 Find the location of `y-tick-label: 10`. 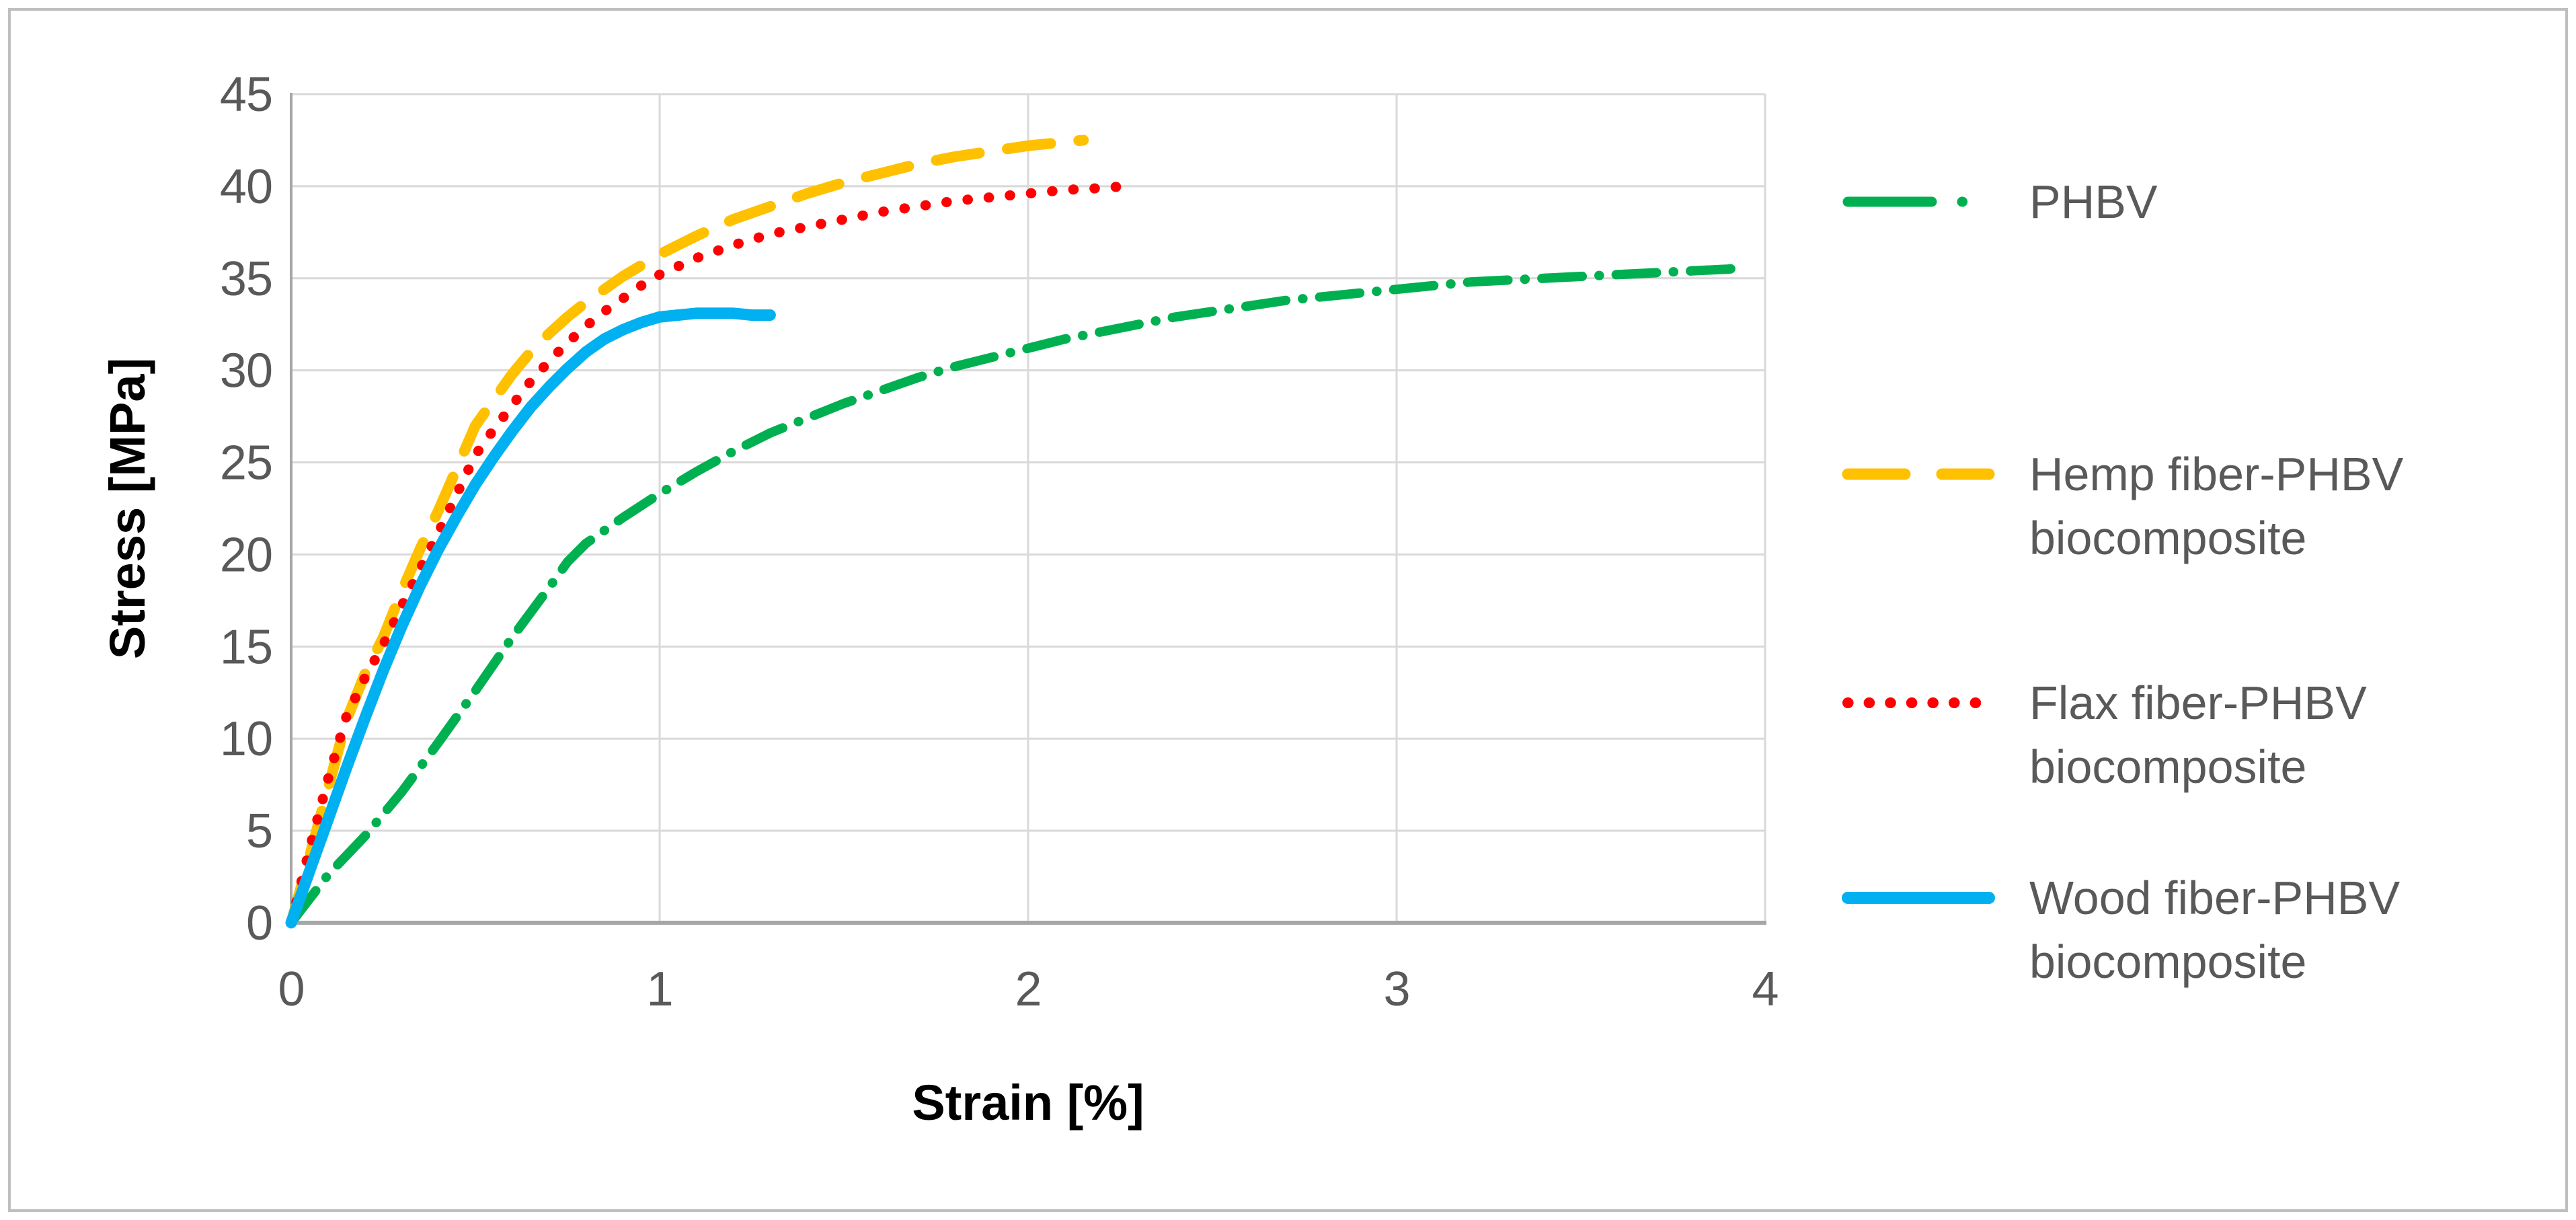

y-tick-label: 10 is located at coordinates (246, 739).